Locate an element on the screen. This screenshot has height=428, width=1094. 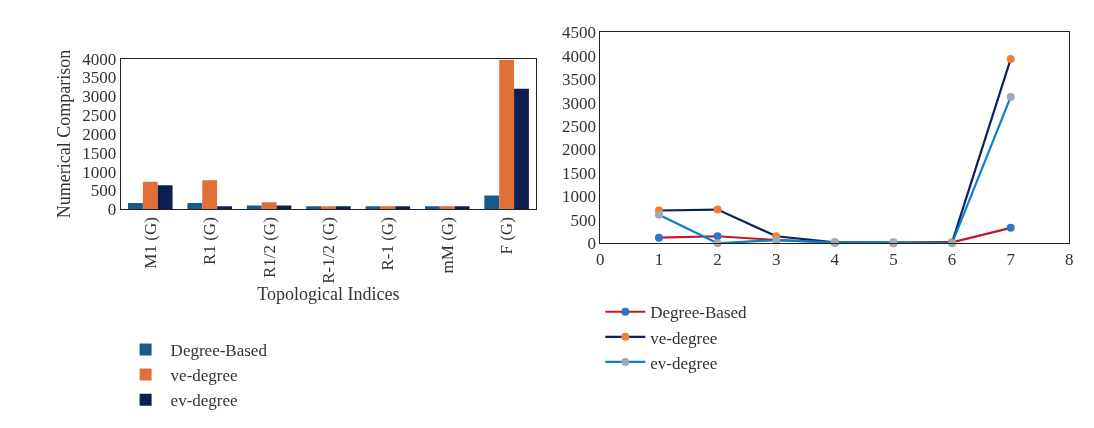
x-tick-label: 4 is located at coordinates (835, 259).